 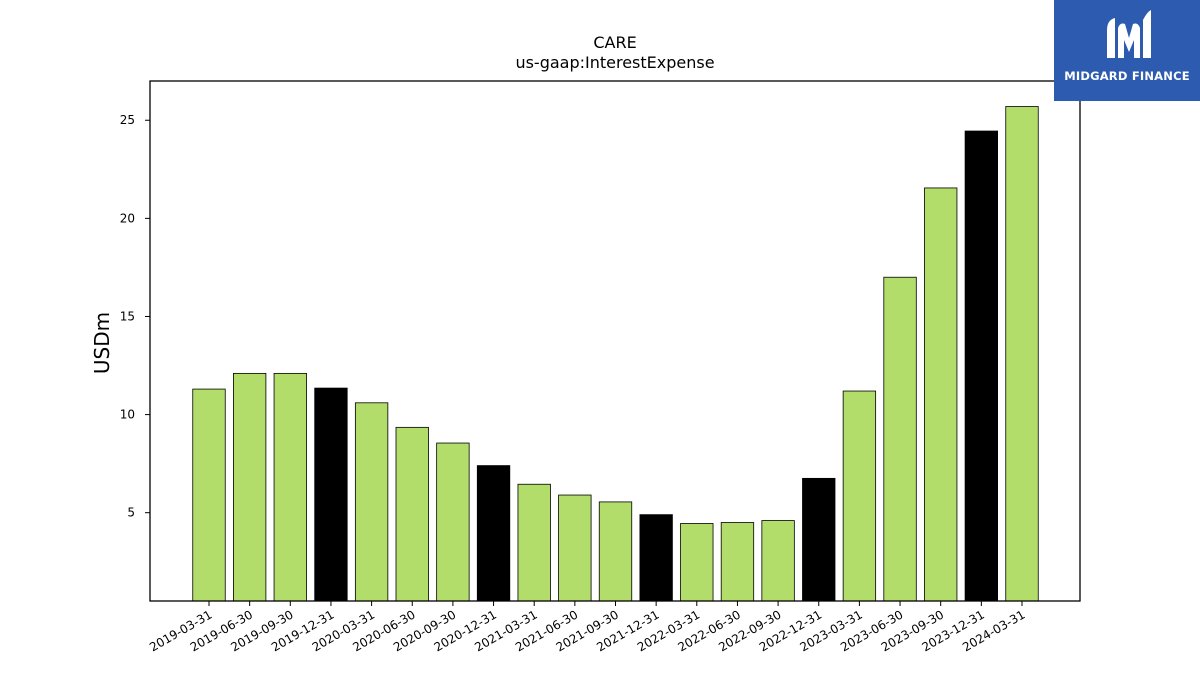 I want to click on y-tick-label: 15, so click(x=127, y=316).